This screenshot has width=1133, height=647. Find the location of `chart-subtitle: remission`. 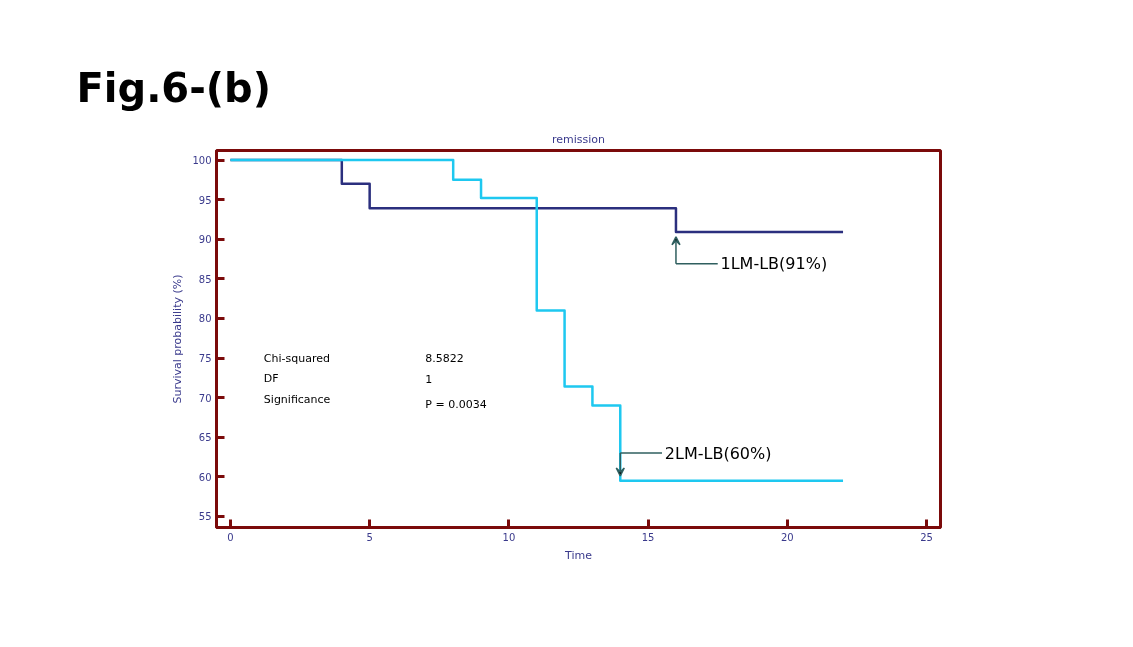

chart-subtitle: remission is located at coordinates (578, 139).